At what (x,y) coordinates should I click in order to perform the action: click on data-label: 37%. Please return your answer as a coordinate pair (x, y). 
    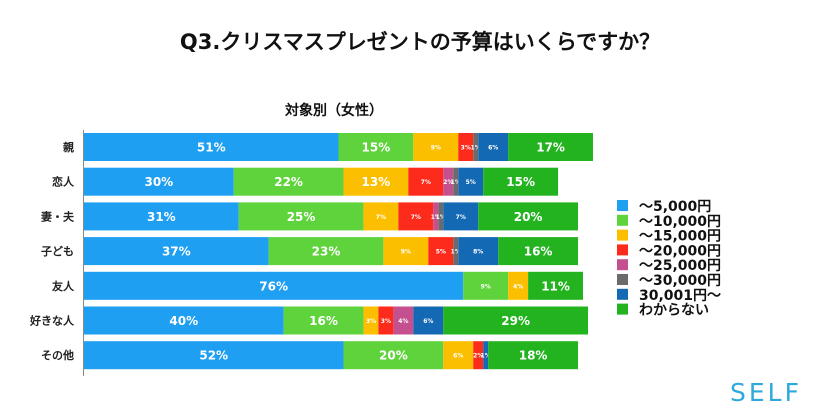
    Looking at the image, I should click on (176, 252).